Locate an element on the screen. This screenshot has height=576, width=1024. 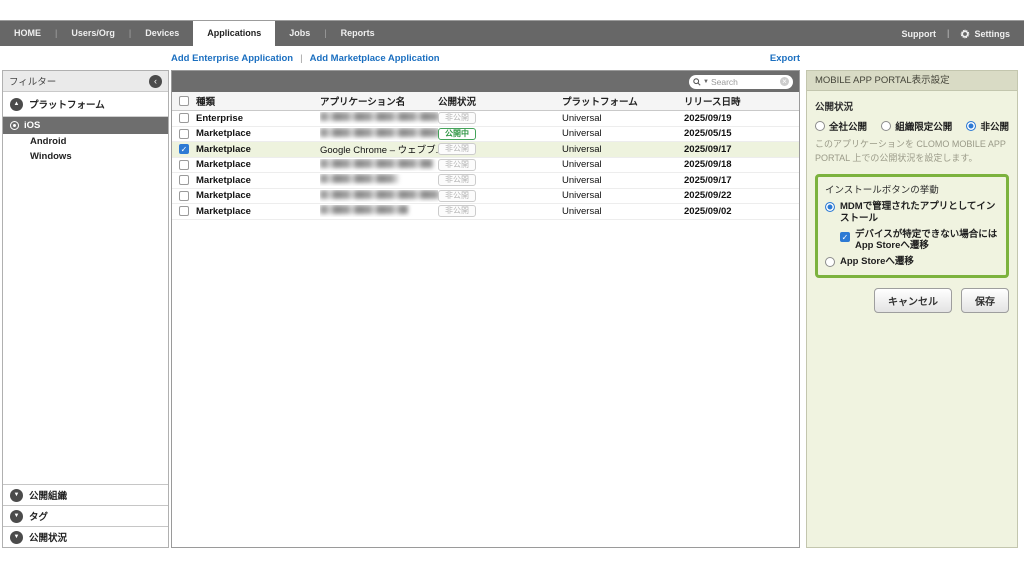
sidebar-platform-android: Android is located at coordinates (85, 141).